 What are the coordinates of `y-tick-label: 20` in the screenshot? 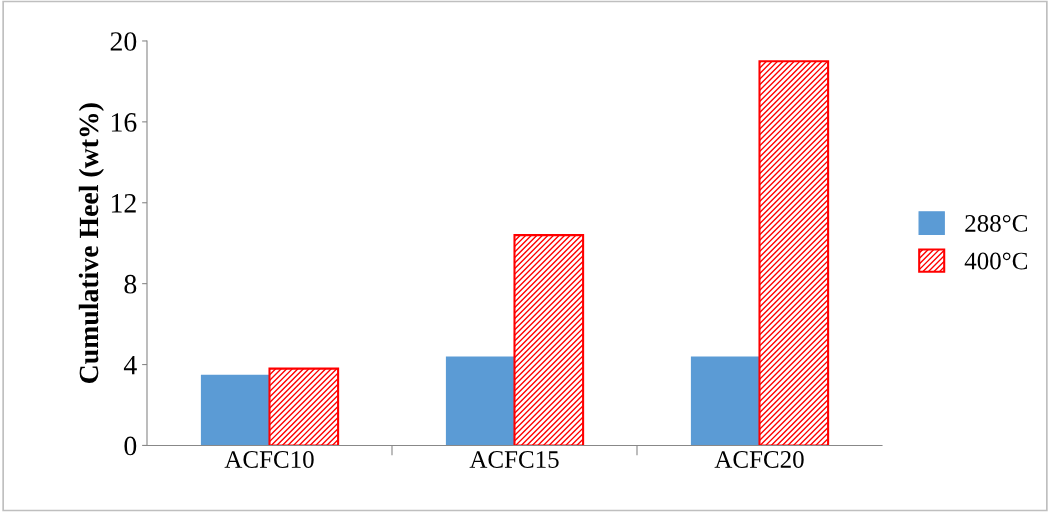 It's located at (123, 41).